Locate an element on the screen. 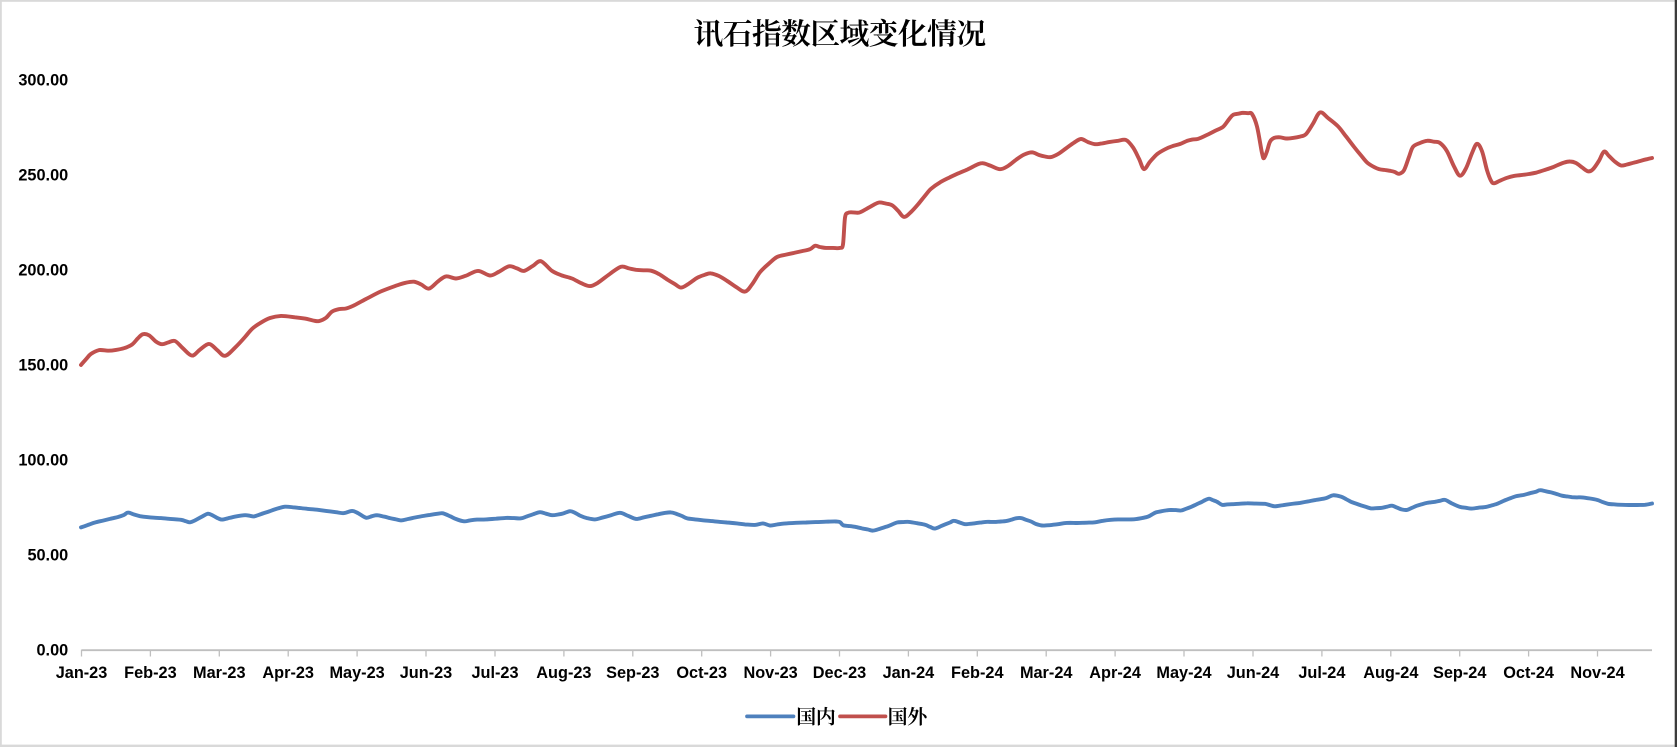 The image size is (1677, 747). svg-text: 300.00 is located at coordinates (43, 81).